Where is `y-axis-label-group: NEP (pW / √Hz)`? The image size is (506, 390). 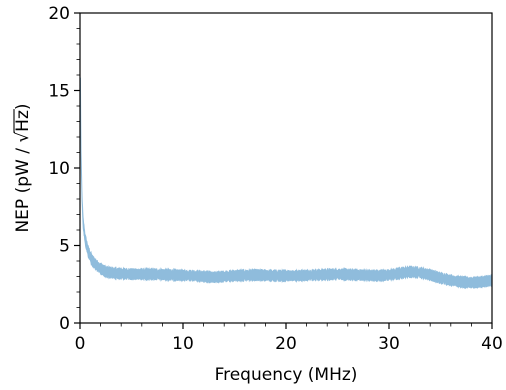
y-axis-label-group: NEP (pW / √Hz) is located at coordinates (23, 167).